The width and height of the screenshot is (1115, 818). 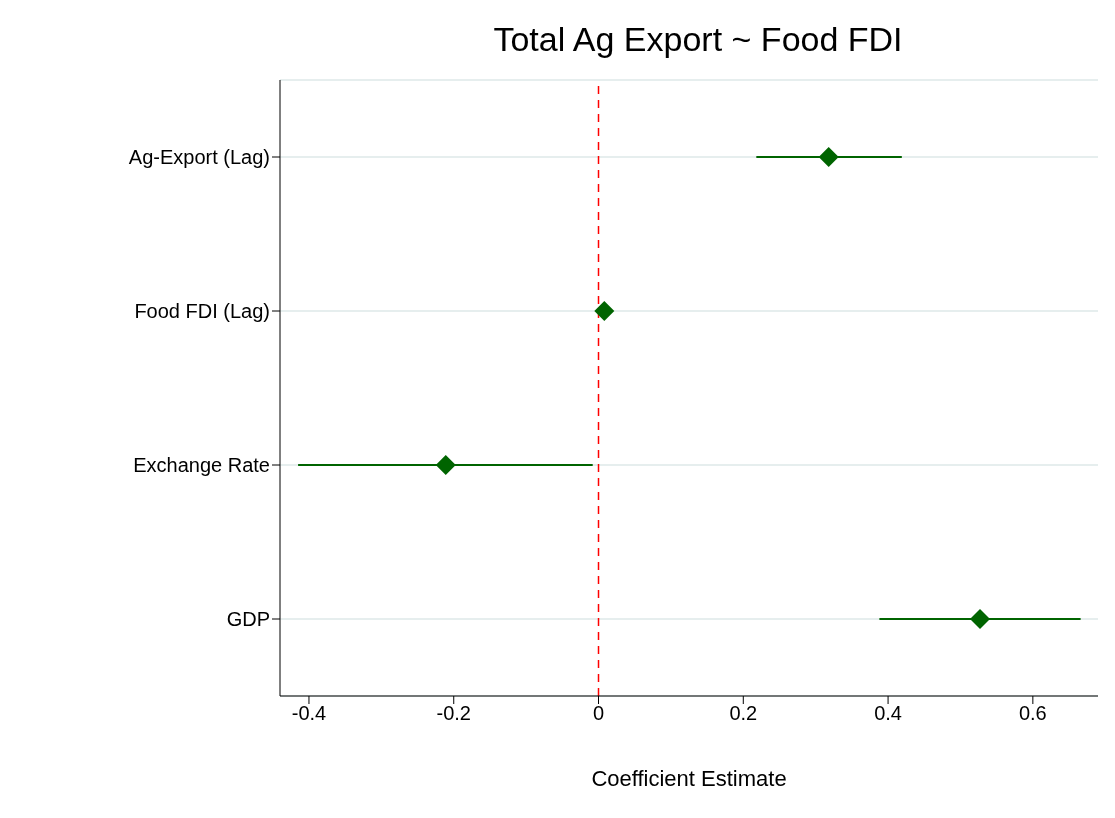 What do you see at coordinates (453, 713) in the screenshot?
I see `x-tick-label: -0.2` at bounding box center [453, 713].